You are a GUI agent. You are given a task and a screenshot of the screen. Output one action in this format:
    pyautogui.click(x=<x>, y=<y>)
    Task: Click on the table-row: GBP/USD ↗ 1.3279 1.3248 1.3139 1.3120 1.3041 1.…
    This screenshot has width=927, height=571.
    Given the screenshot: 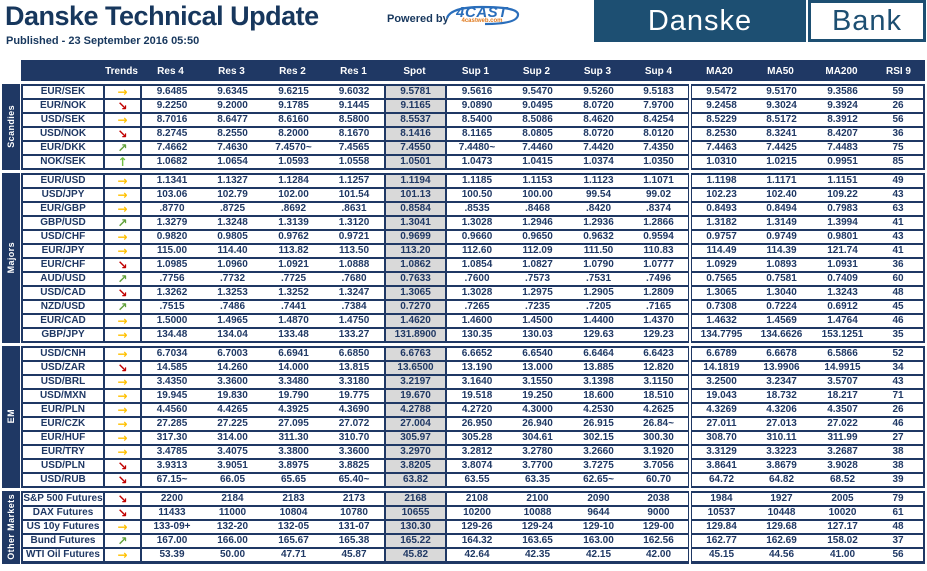 What is the action you would take?
    pyautogui.click(x=473, y=222)
    